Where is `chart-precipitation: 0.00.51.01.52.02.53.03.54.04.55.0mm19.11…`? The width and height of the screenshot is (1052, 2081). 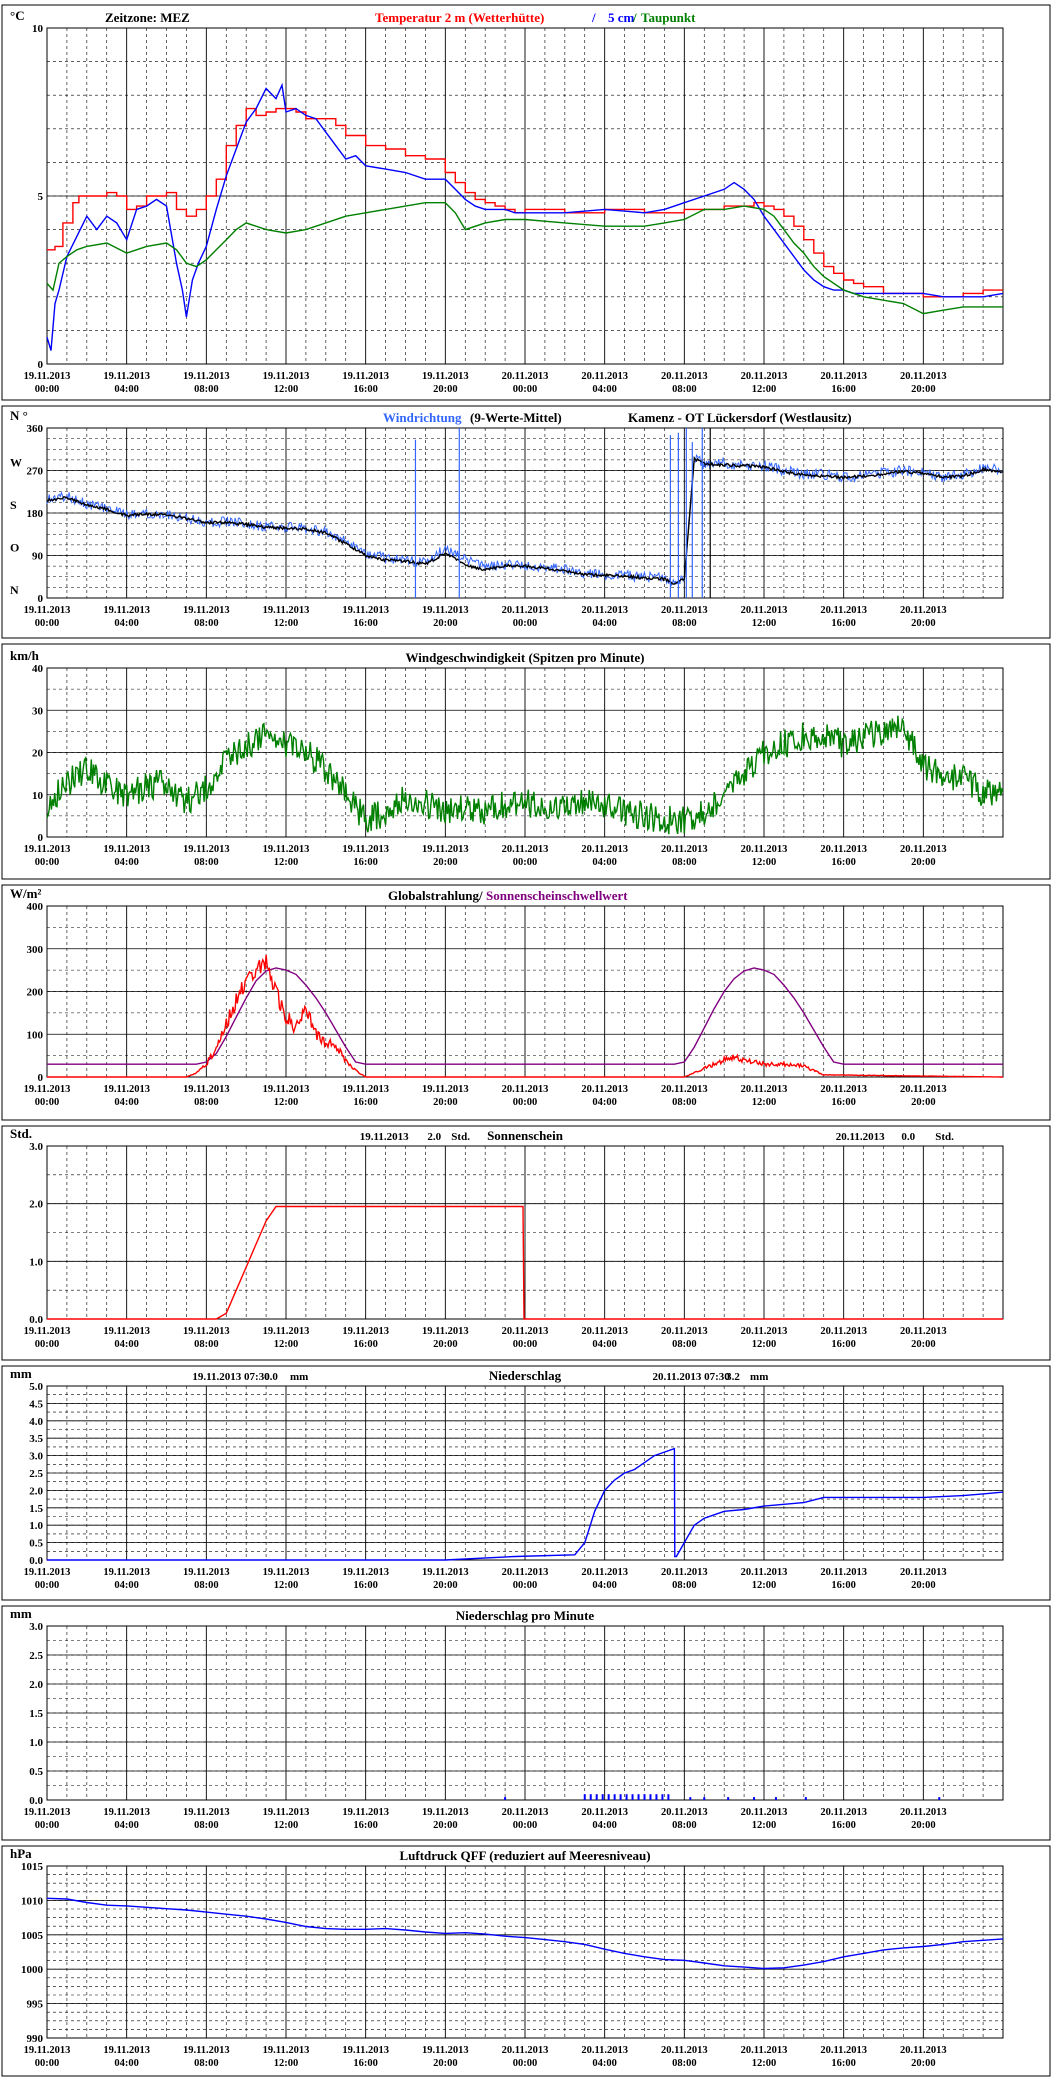
chart-precipitation: 0.00.51.01.52.02.53.03.54.04.55.0mm19.11… is located at coordinates (526, 1483).